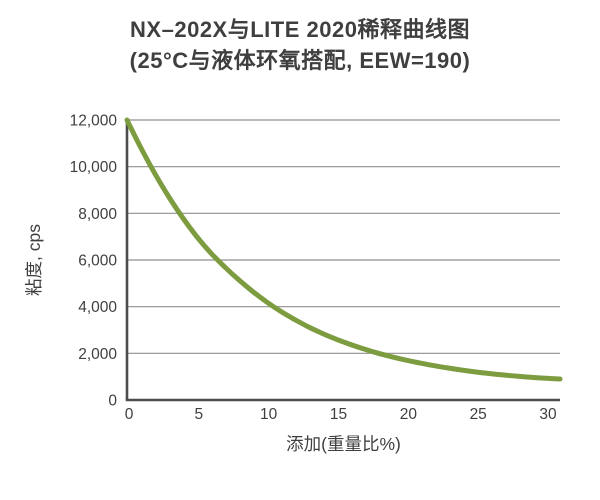 Image resolution: width=600 pixels, height=500 pixels. I want to click on y-tick-label: 12,000, so click(94, 121).